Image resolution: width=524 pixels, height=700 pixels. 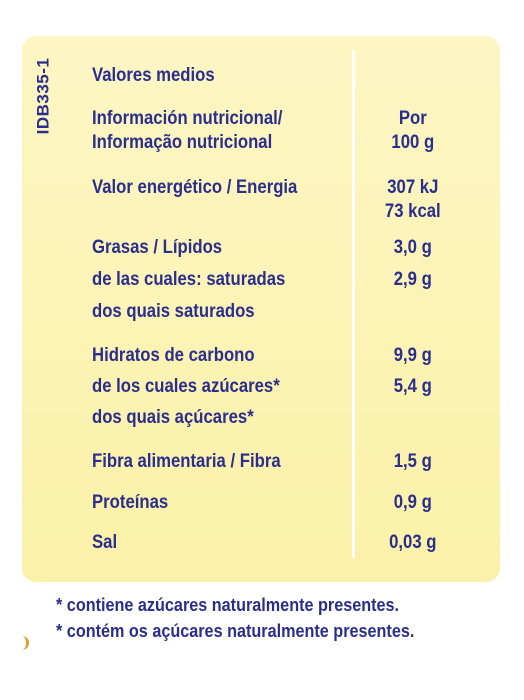 I want to click on table-row-label: dos quais saturados, so click(x=173, y=311).